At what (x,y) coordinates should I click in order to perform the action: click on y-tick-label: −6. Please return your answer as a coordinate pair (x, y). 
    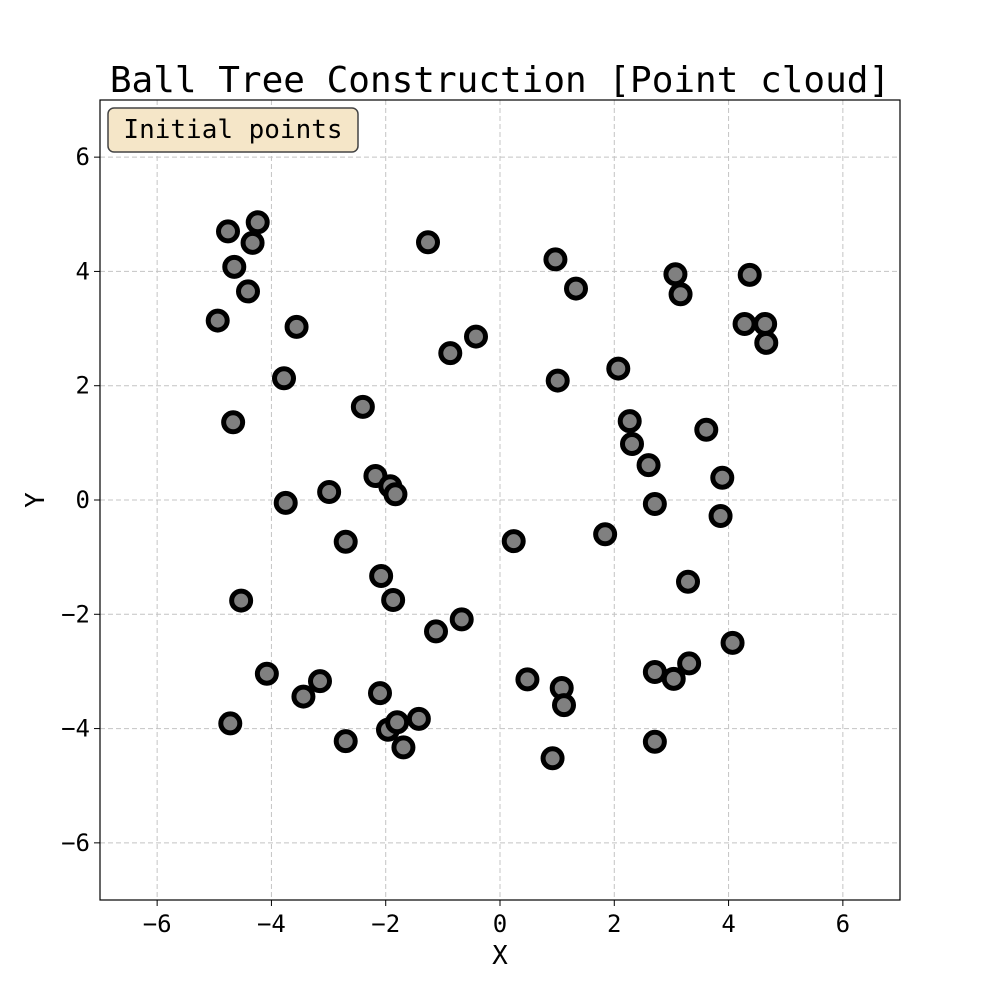
    Looking at the image, I should click on (75, 843).